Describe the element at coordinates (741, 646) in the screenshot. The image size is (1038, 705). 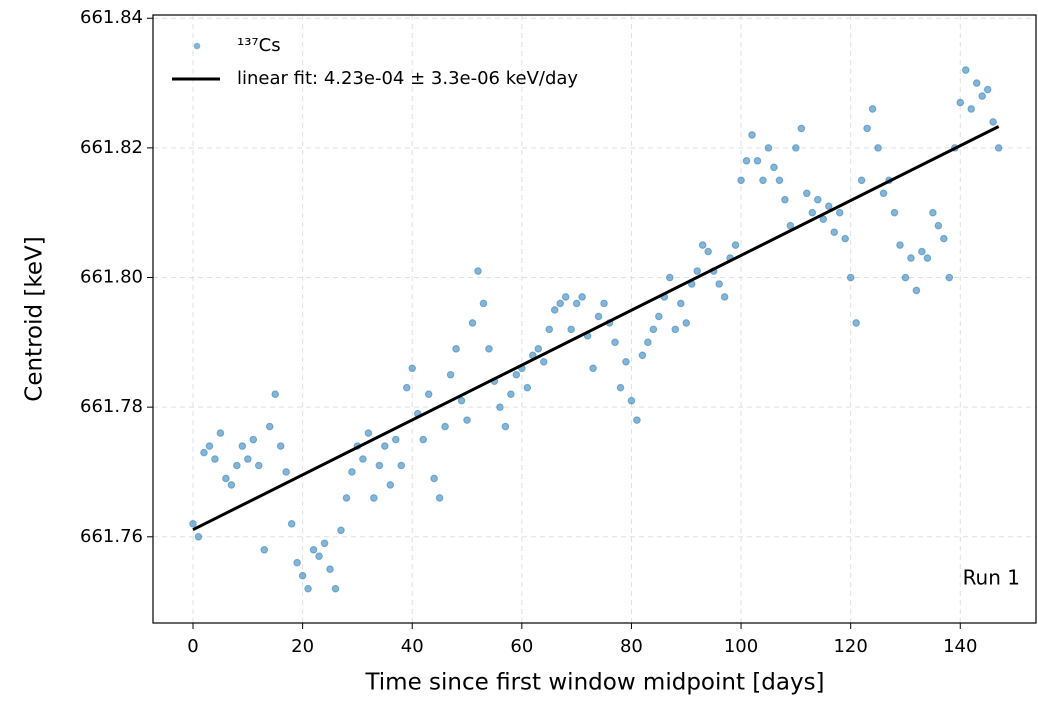
I see `x-tick-label: 100` at that location.